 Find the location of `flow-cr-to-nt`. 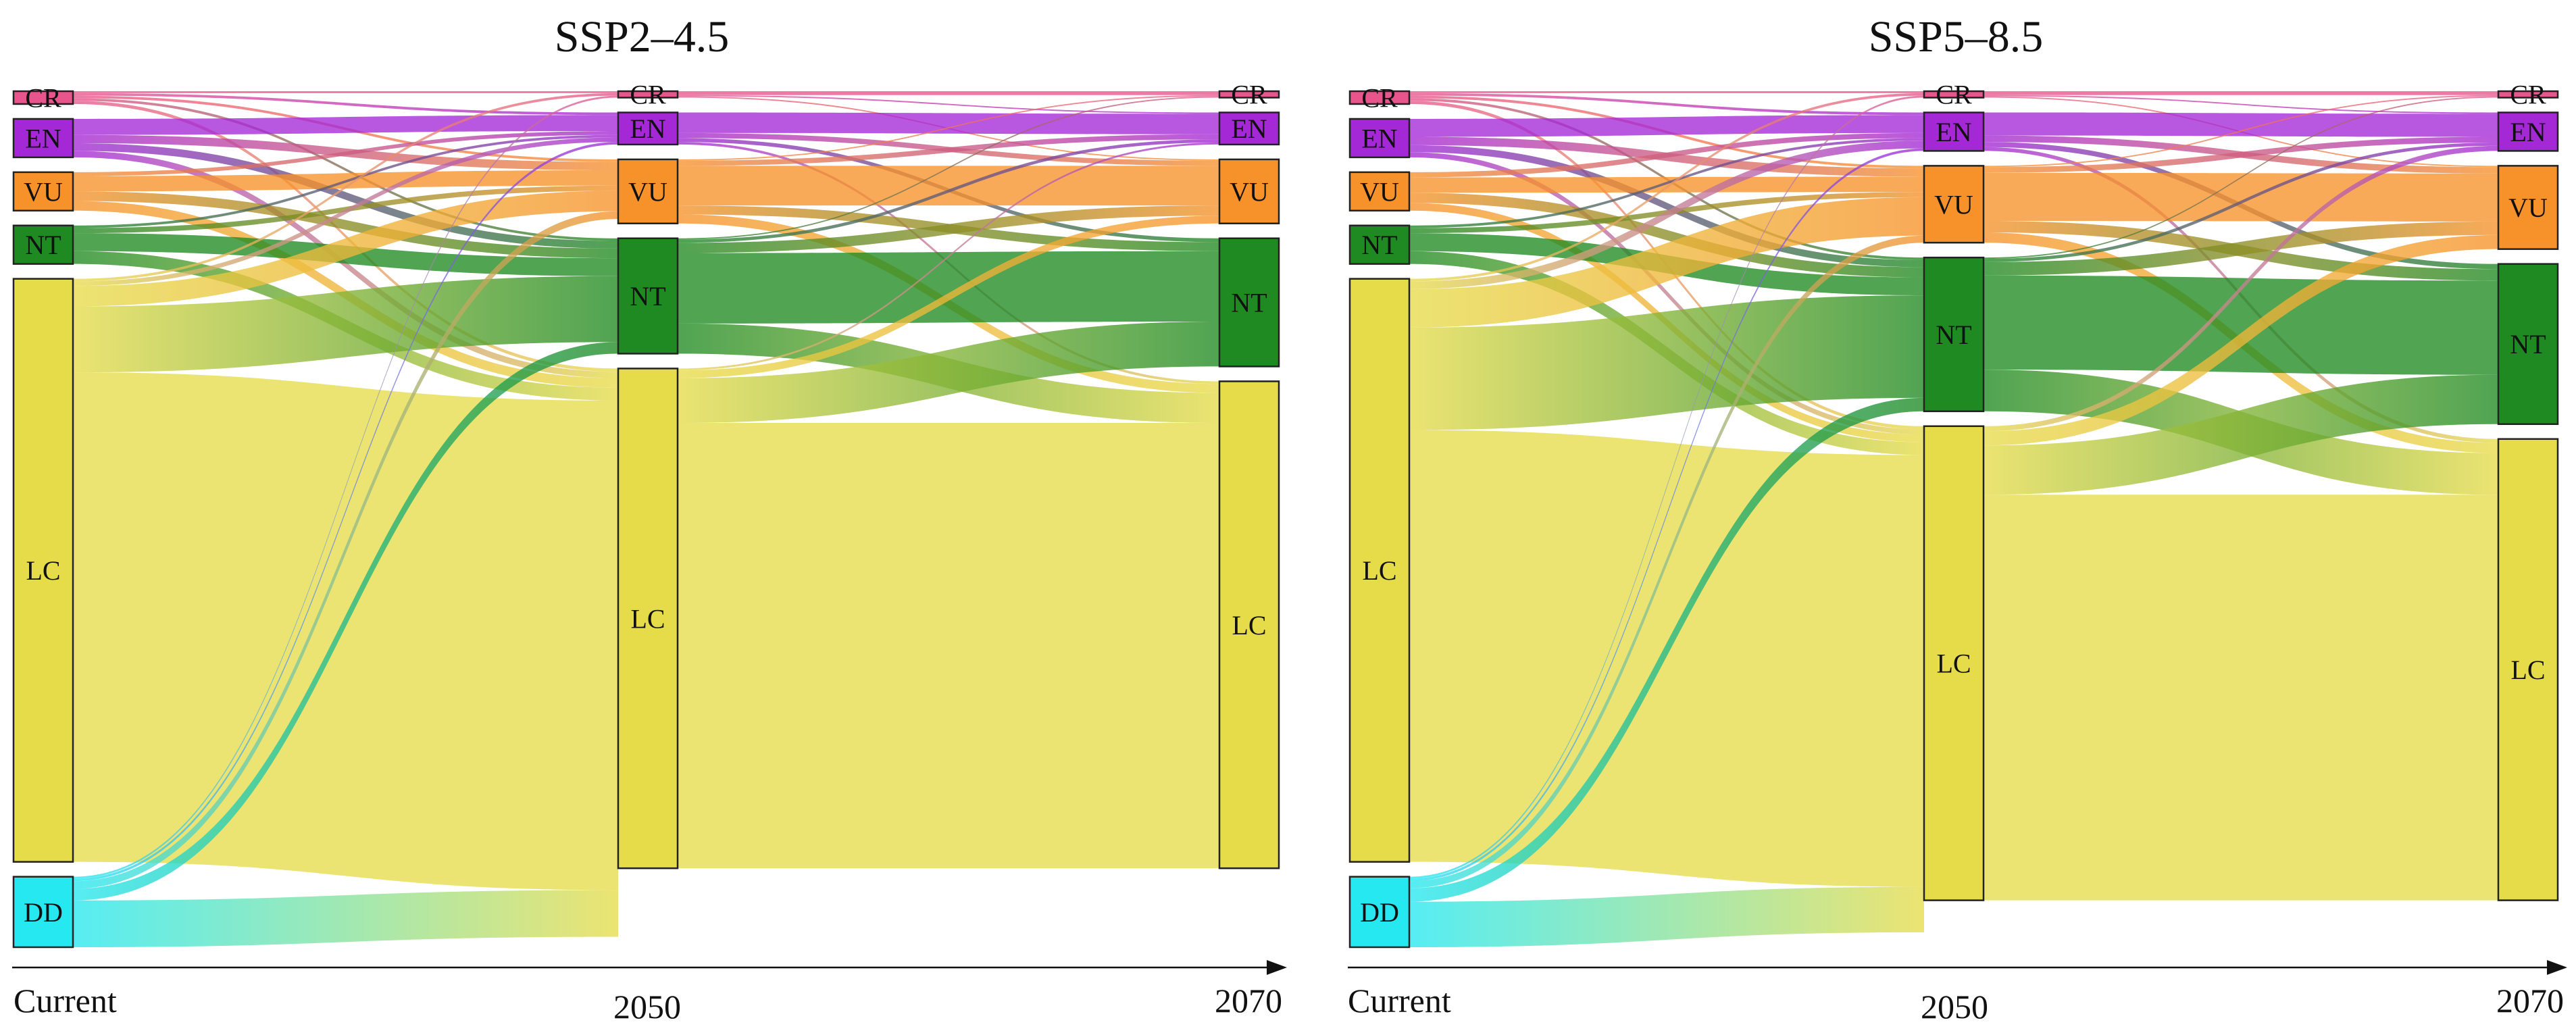

flow-cr-to-nt is located at coordinates (345, 169).